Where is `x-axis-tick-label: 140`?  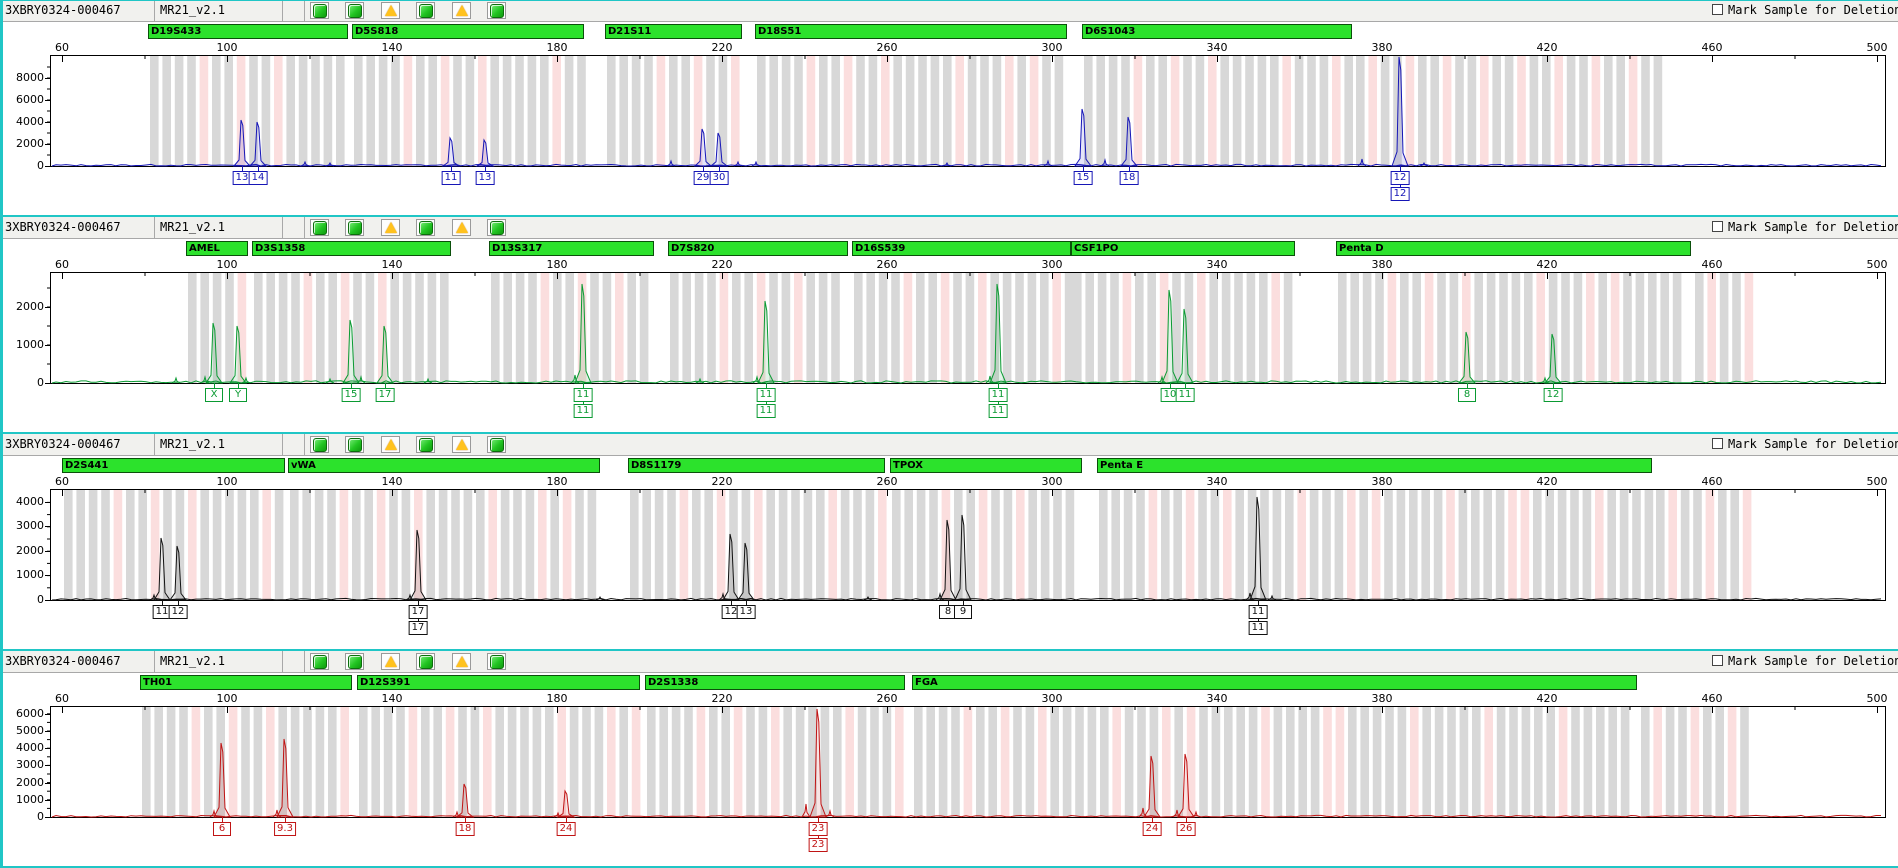 x-axis-tick-label: 140 is located at coordinates (392, 47).